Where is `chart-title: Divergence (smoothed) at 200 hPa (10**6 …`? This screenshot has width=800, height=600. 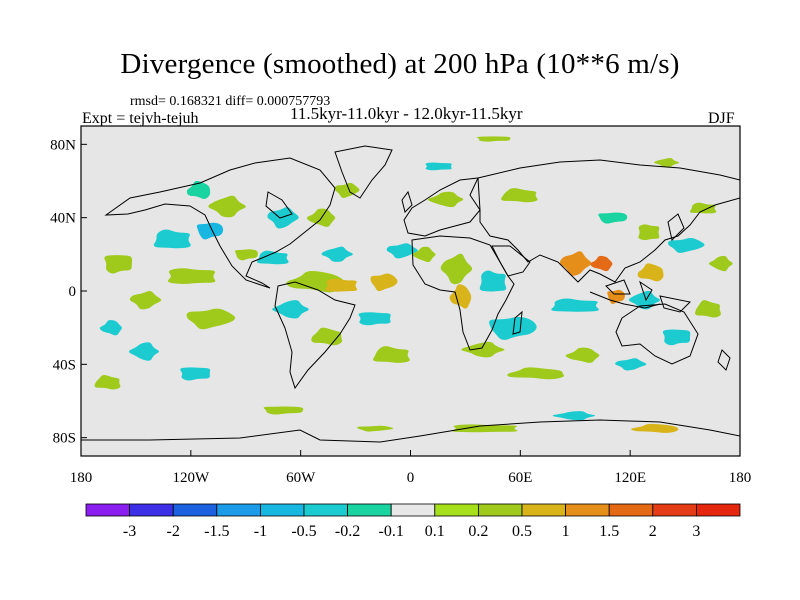
chart-title: Divergence (smoothed) at 200 hPa (10**6 … is located at coordinates (400, 64).